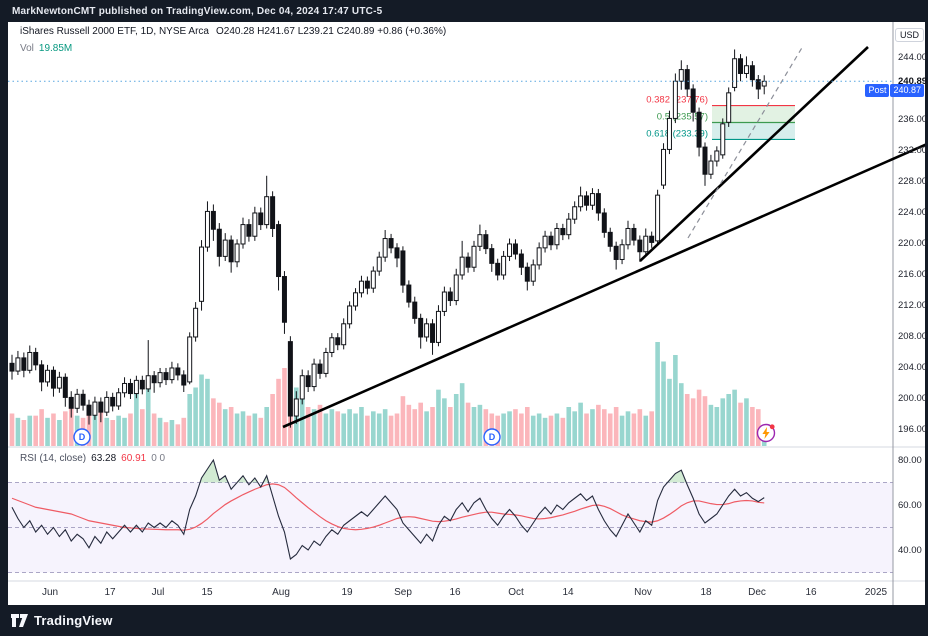 The image size is (928, 636). What do you see at coordinates (913, 429) in the screenshot?
I see `price-tick-label: 196.00` at bounding box center [913, 429].